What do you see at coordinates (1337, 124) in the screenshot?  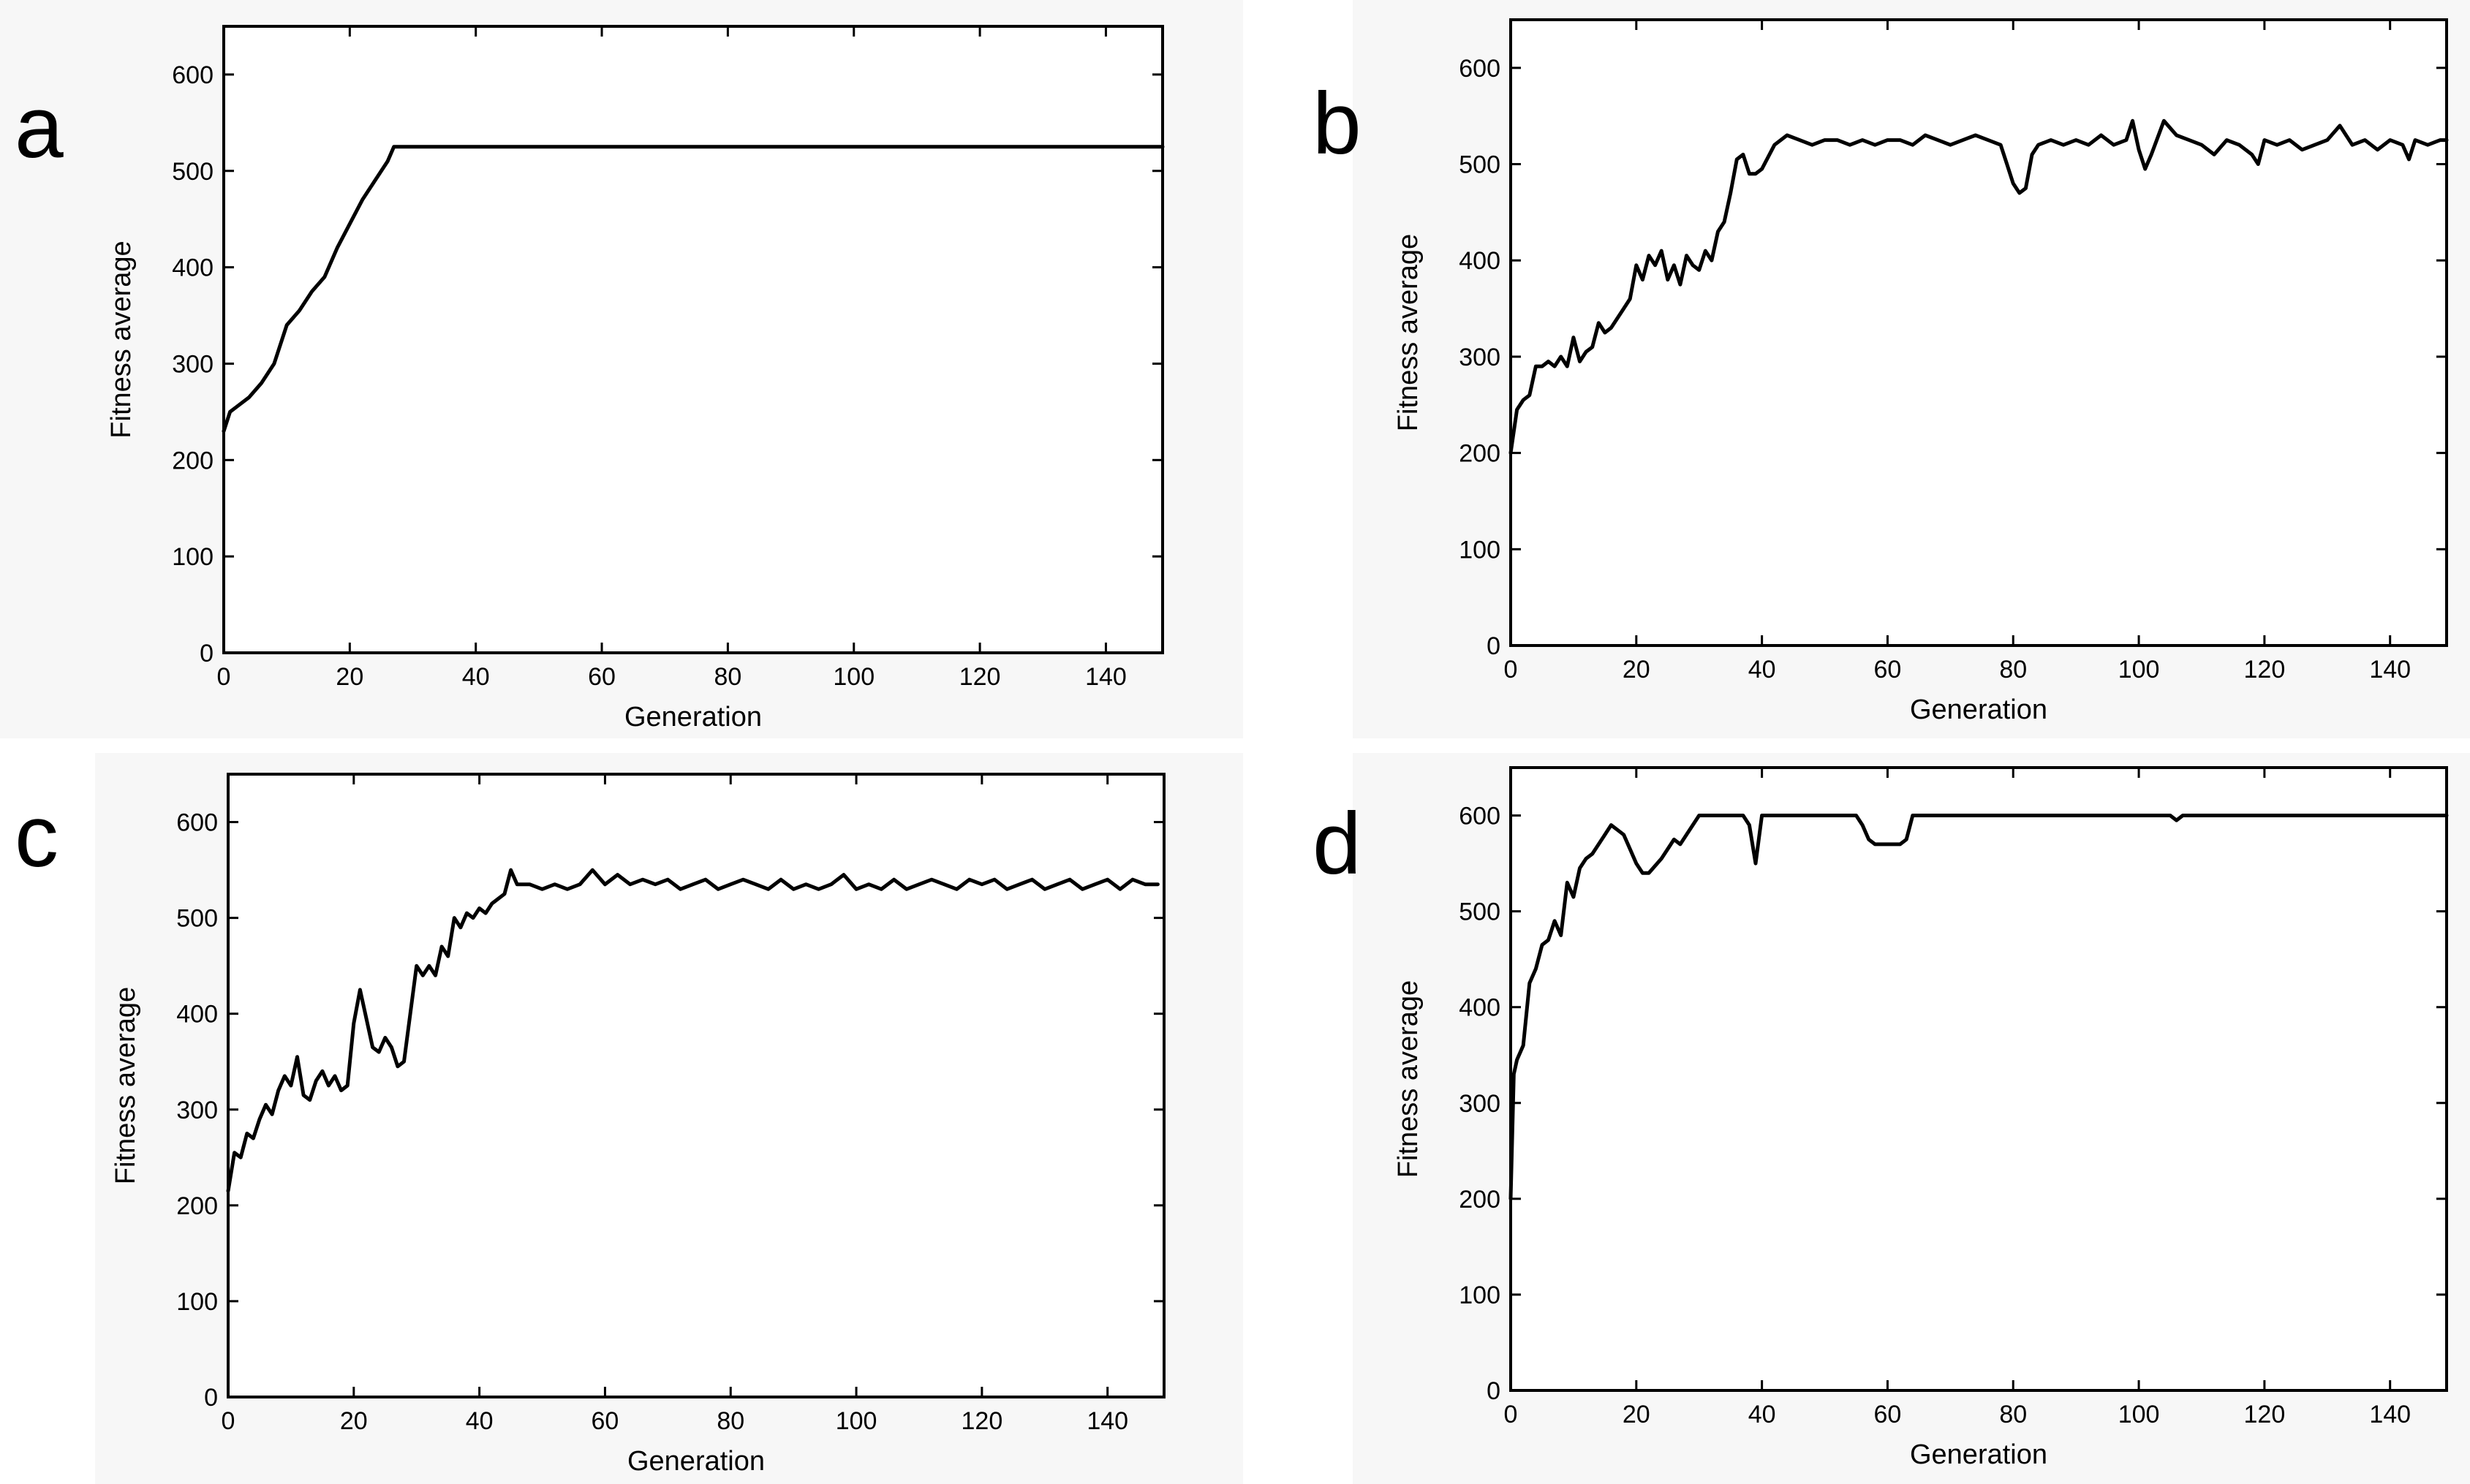 I see `panel-letter: b` at bounding box center [1337, 124].